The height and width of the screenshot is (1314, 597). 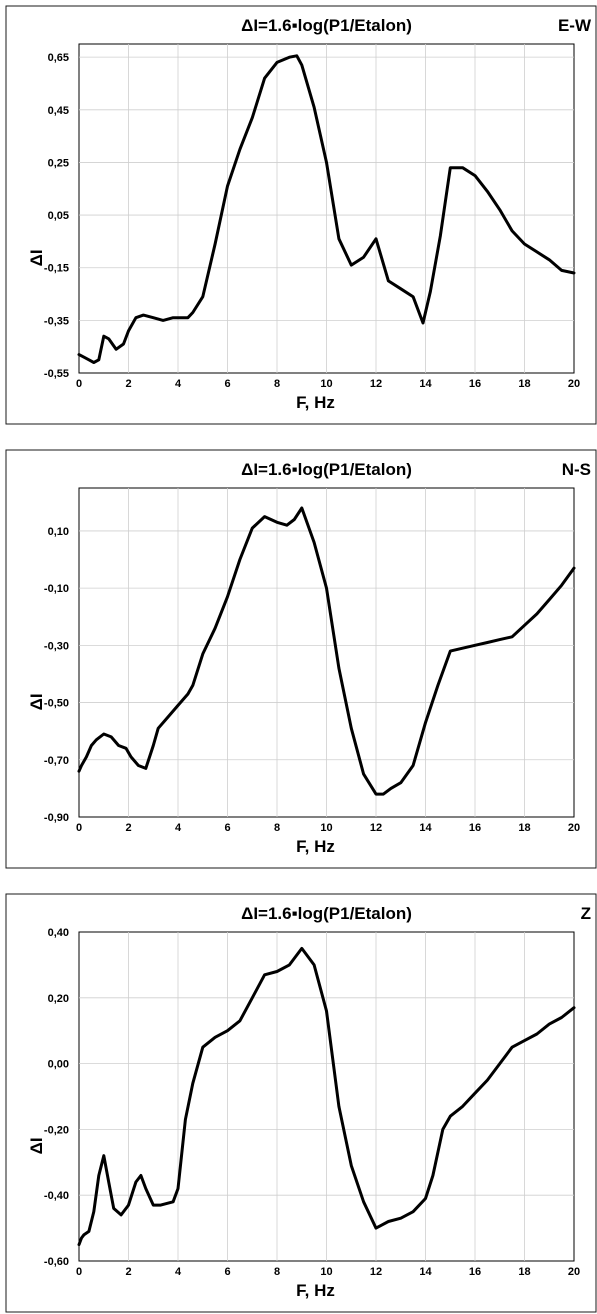 What do you see at coordinates (56, 1130) in the screenshot?
I see `y-tick-label: -0,20` at bounding box center [56, 1130].